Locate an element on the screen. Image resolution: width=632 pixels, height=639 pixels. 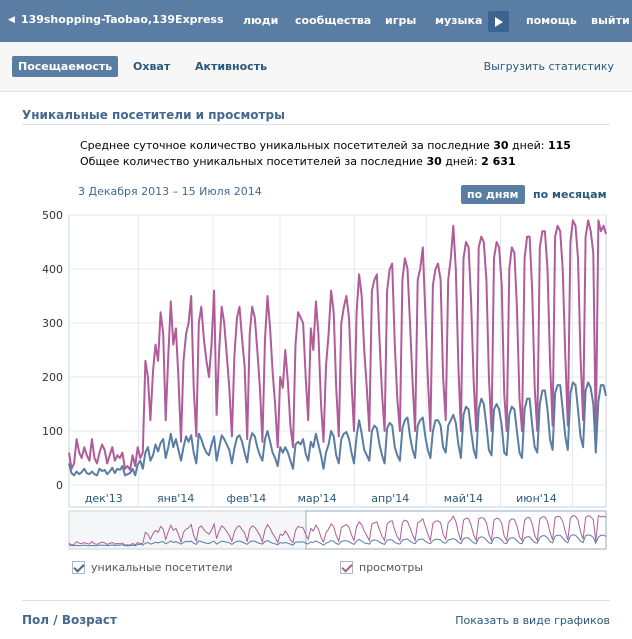
legend-unique: уникальные посетители is located at coordinates (152, 567).